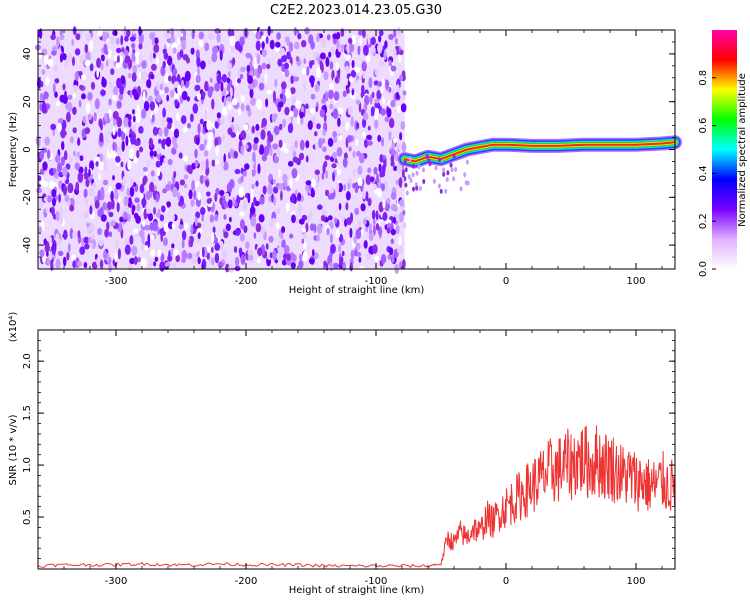  I want to click on x-tick-label: -200, so click(246, 581).